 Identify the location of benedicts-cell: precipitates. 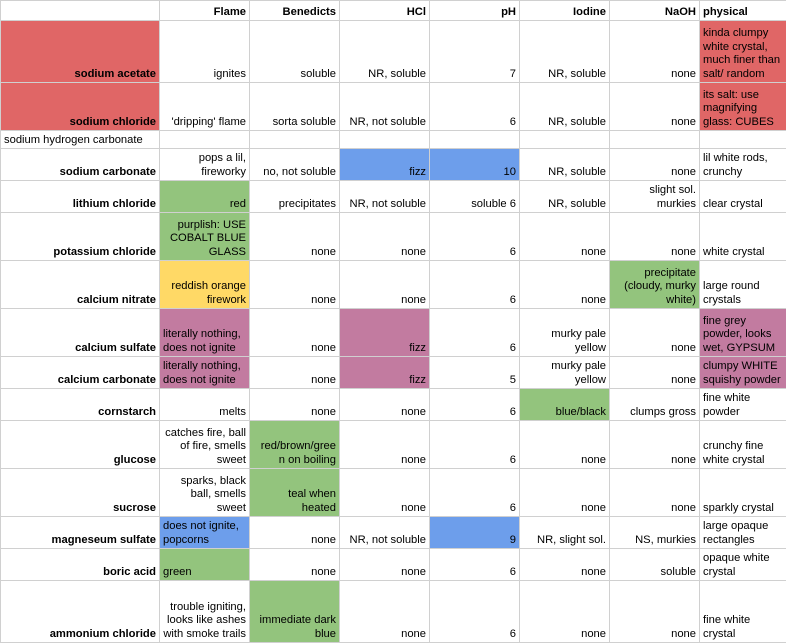
(294, 196).